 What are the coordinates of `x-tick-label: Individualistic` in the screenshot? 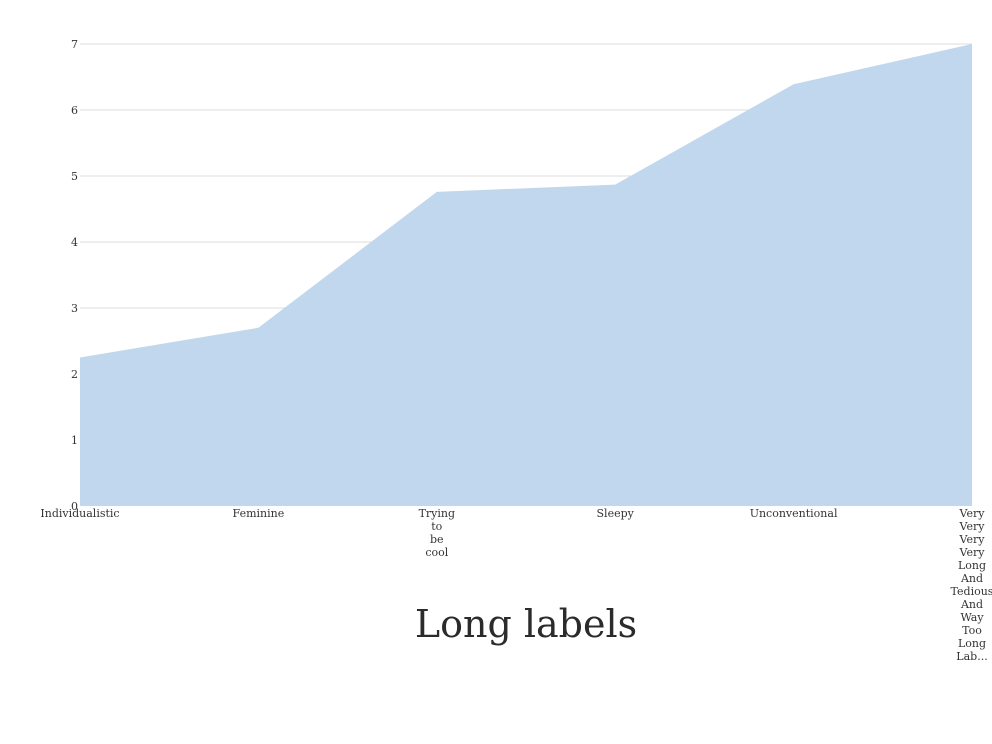 It's located at (79, 513).